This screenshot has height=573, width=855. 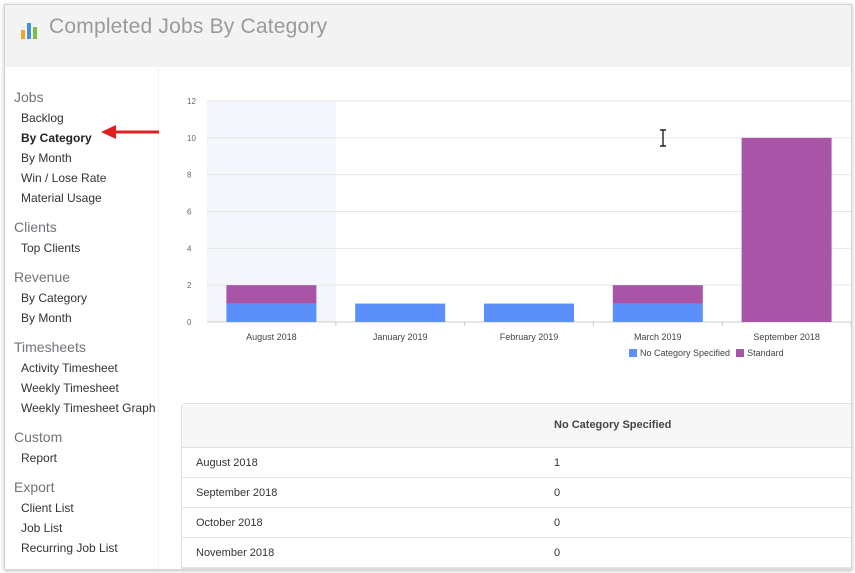 What do you see at coordinates (428, 34) in the screenshot?
I see `page-header: Completed Jobs By Category` at bounding box center [428, 34].